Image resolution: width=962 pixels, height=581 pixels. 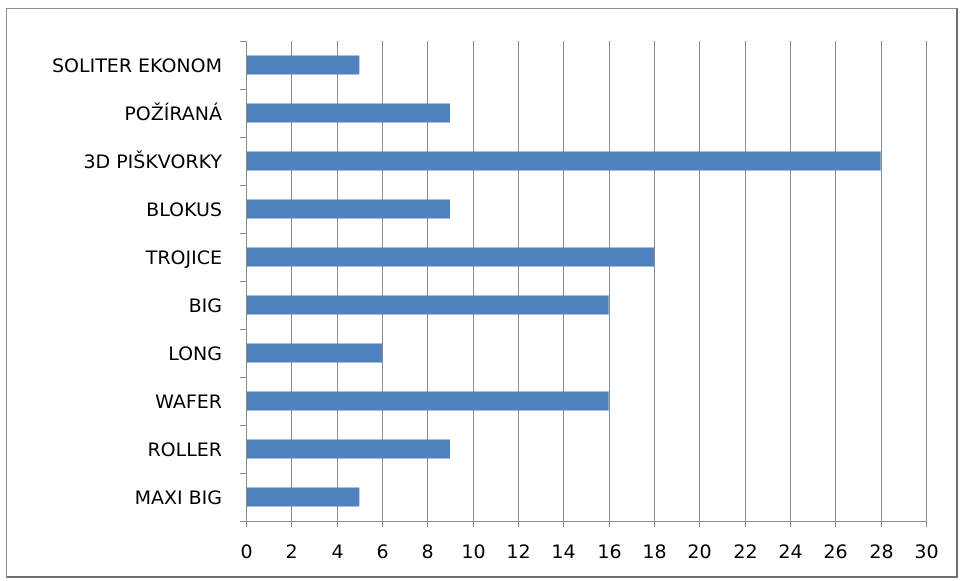 What do you see at coordinates (246, 552) in the screenshot?
I see `x-tick-label-0: 0` at bounding box center [246, 552].